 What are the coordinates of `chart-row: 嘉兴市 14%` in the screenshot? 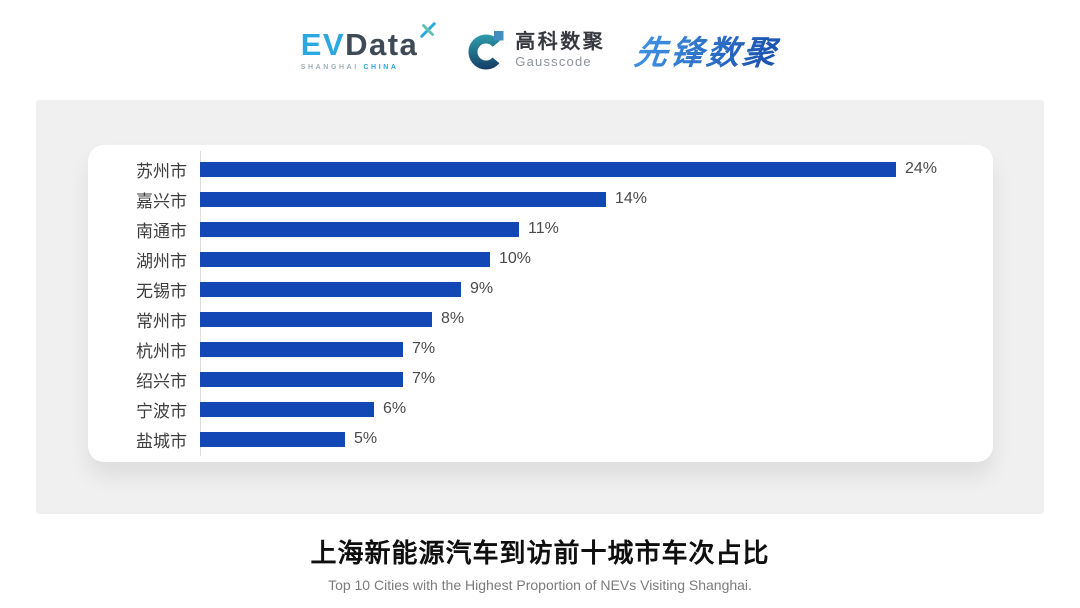 It's located at (540, 199).